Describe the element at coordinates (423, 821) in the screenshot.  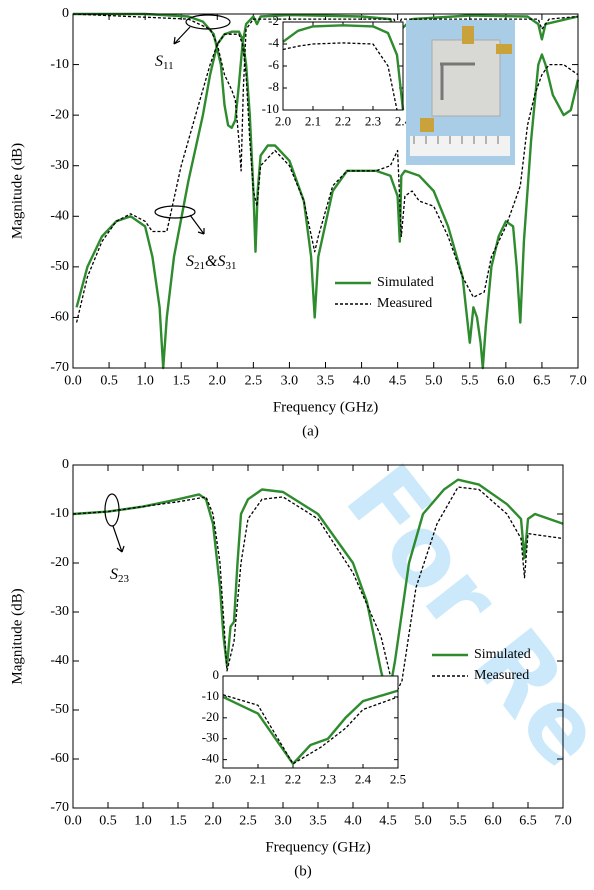
I see `x-tick-label: 5.0` at that location.